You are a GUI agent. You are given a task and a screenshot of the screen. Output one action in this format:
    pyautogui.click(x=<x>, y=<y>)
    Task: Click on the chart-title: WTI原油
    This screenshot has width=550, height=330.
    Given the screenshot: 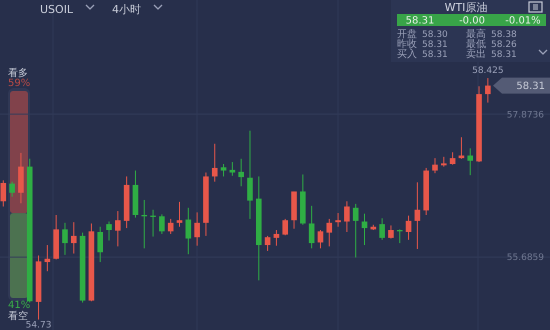 What is the action you would take?
    pyautogui.click(x=466, y=7)
    